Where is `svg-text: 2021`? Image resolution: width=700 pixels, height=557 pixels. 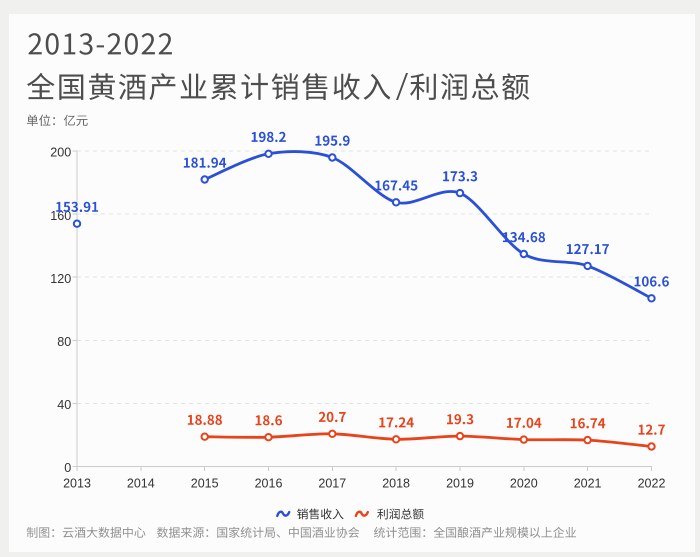
svg-text: 2021 is located at coordinates (588, 483).